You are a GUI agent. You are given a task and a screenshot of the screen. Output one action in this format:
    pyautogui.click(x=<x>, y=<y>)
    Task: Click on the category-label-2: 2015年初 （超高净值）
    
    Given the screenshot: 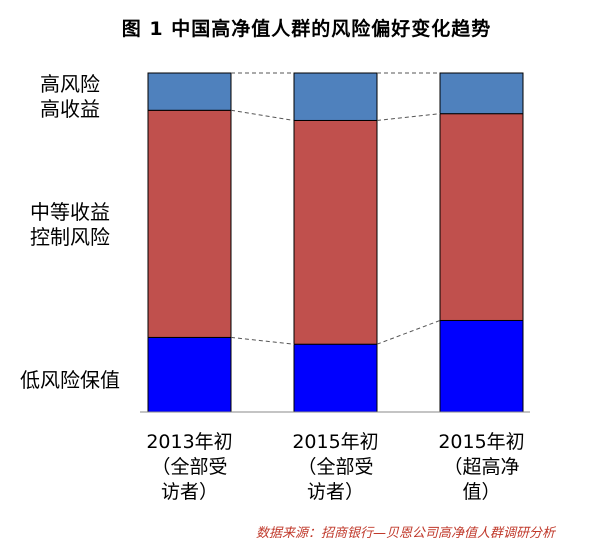 What is the action you would take?
    pyautogui.click(x=482, y=467)
    